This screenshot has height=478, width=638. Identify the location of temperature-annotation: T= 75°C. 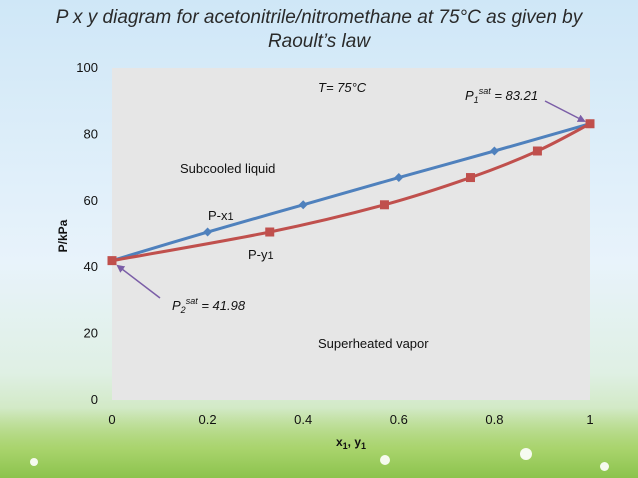
(342, 87).